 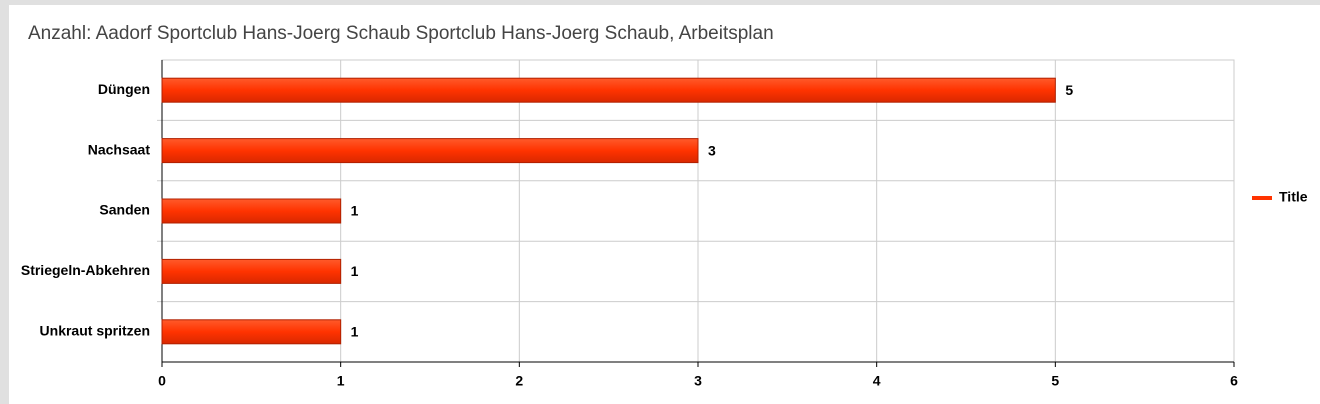 What do you see at coordinates (698, 381) in the screenshot?
I see `x-tick-label: 3` at bounding box center [698, 381].